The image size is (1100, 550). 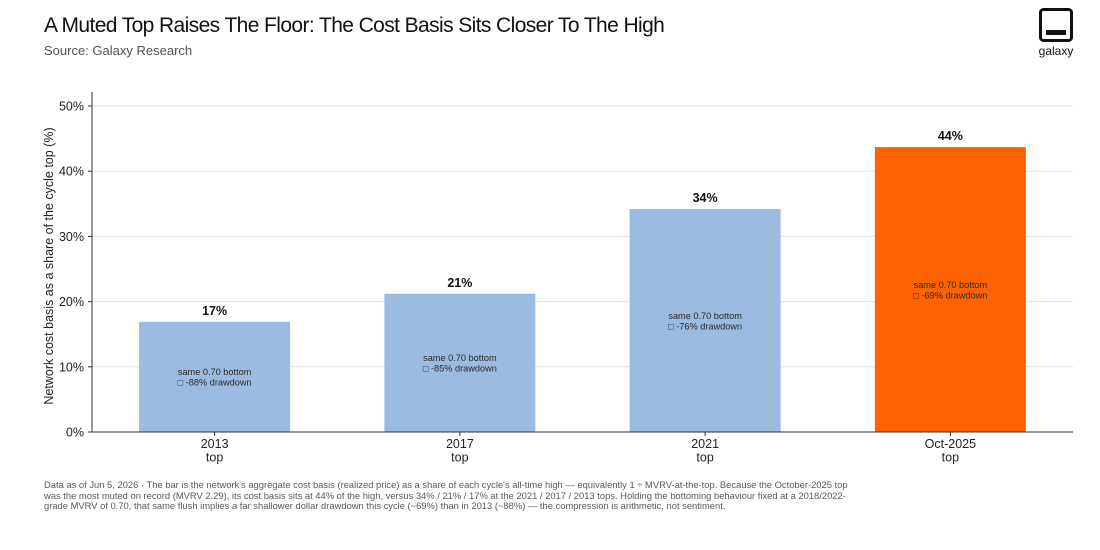 I want to click on y-tick-label: 0%, so click(x=75, y=433).